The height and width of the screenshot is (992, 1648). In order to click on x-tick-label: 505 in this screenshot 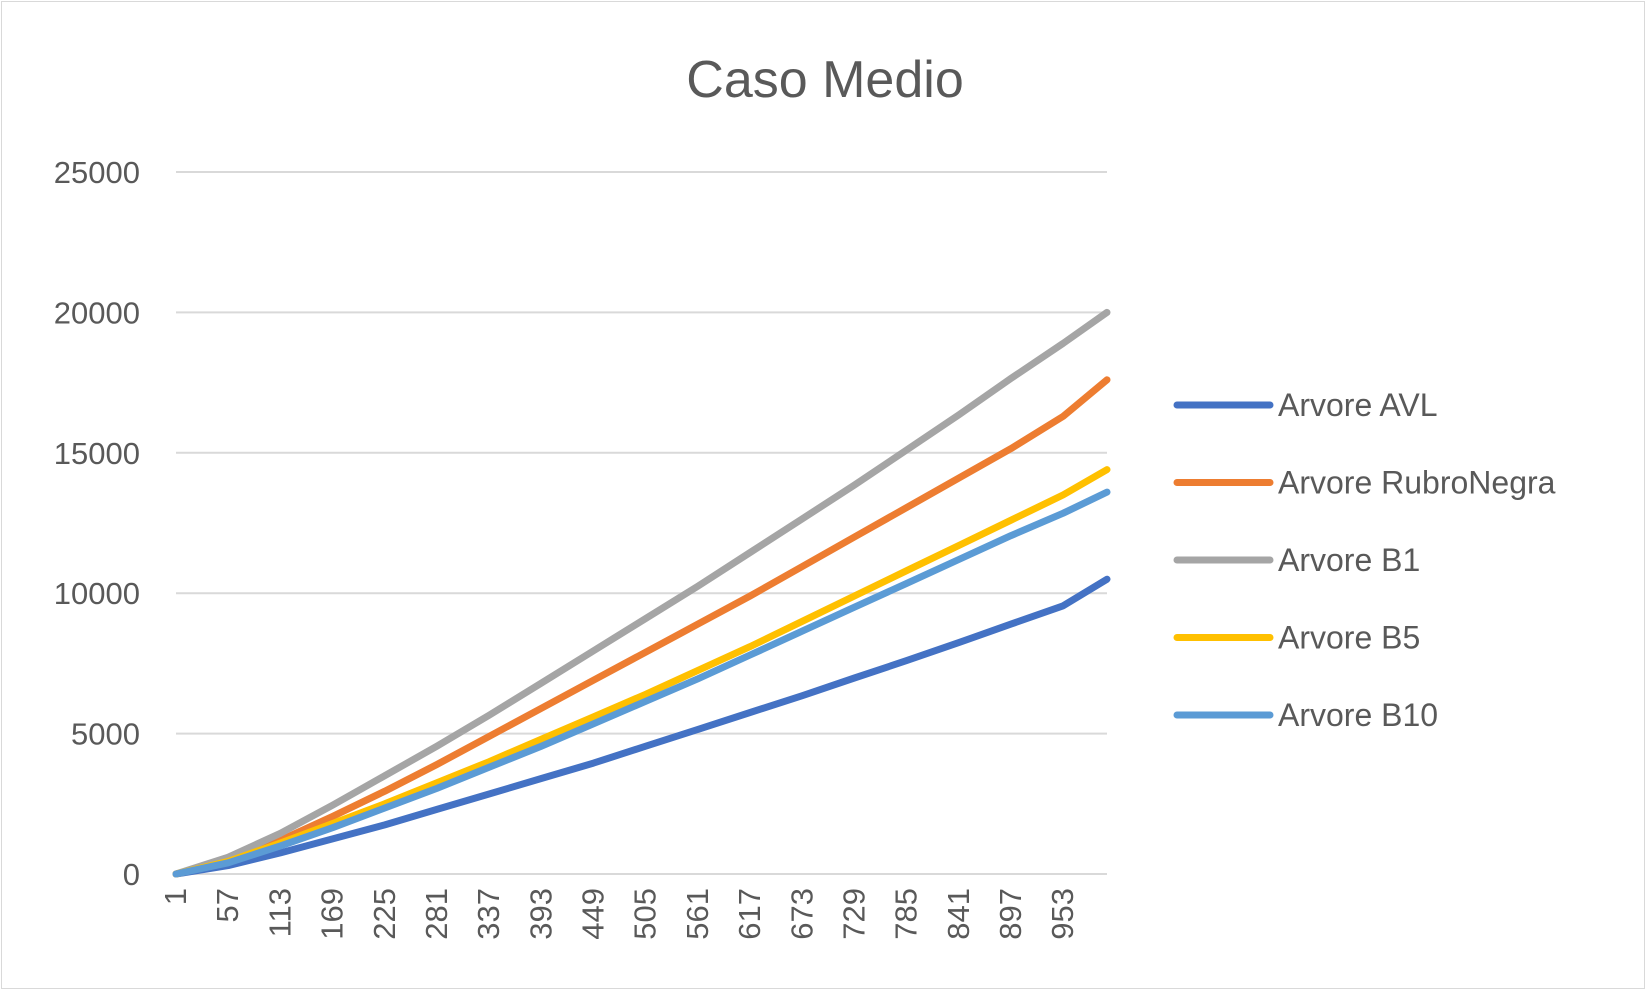, I will do `click(645, 914)`.